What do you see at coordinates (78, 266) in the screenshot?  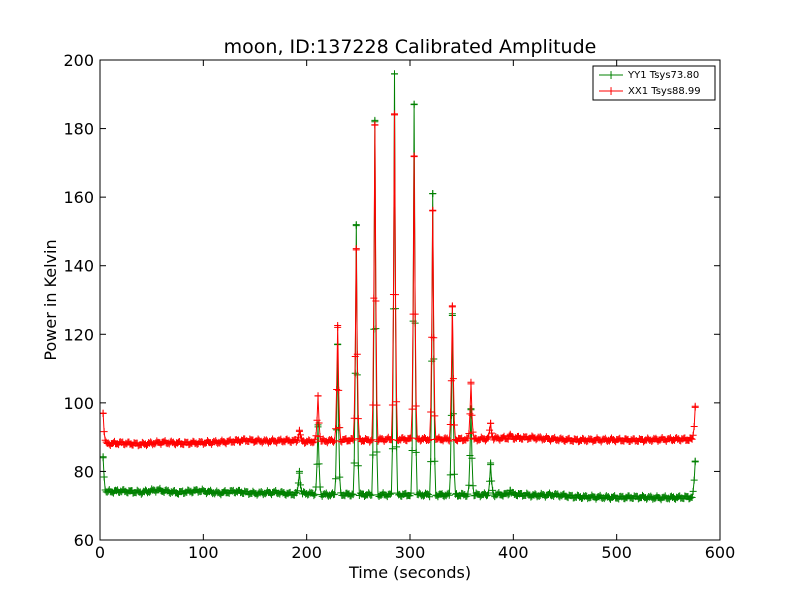 I see `y-tick-label: 140` at bounding box center [78, 266].